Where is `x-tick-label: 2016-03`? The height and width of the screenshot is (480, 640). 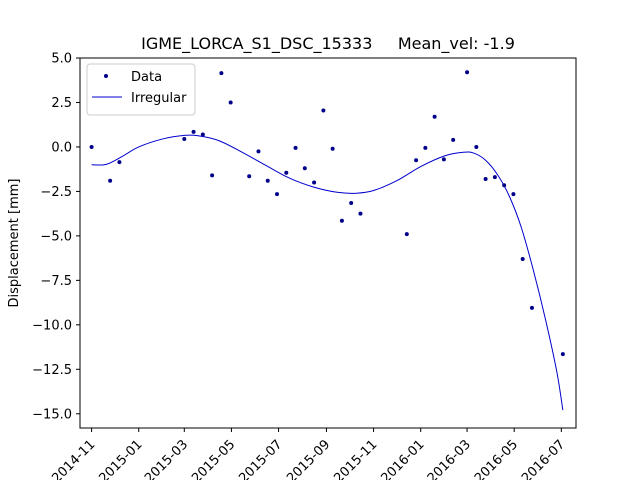
x-tick-label: 2016-03 is located at coordinates (449, 458).